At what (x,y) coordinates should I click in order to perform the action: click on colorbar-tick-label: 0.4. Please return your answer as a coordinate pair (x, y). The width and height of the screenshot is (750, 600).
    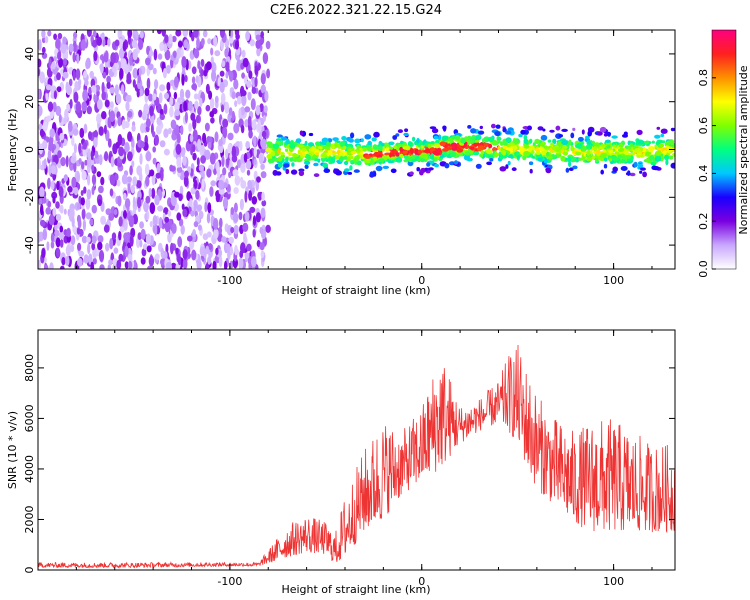
    Looking at the image, I should click on (703, 174).